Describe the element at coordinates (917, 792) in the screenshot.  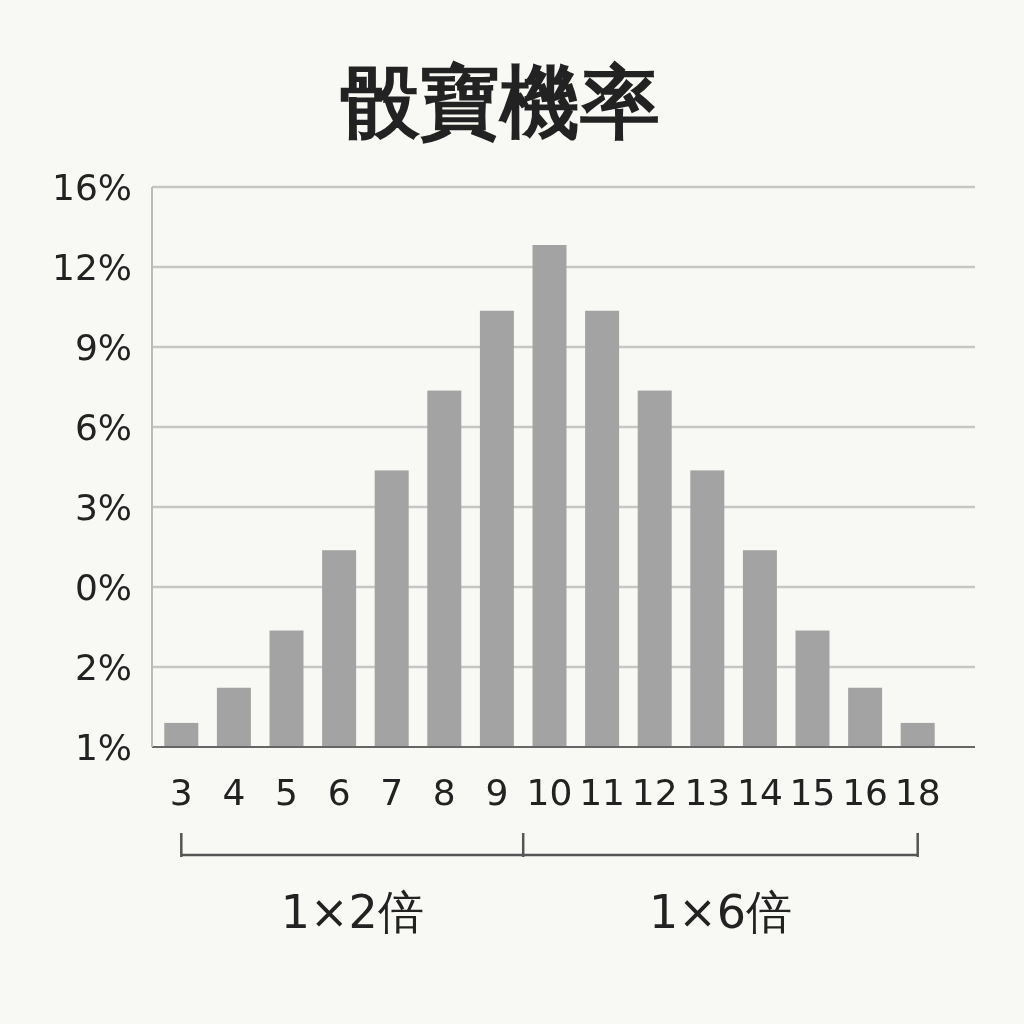
I see `x-tick-label: 18` at that location.